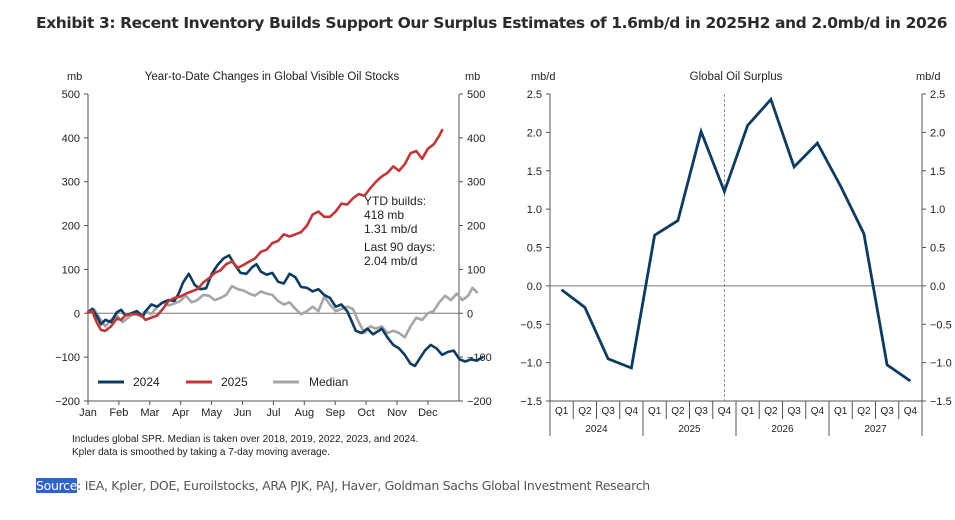  I want to click on ytd-left-tick-label: −200, so click(67, 402).